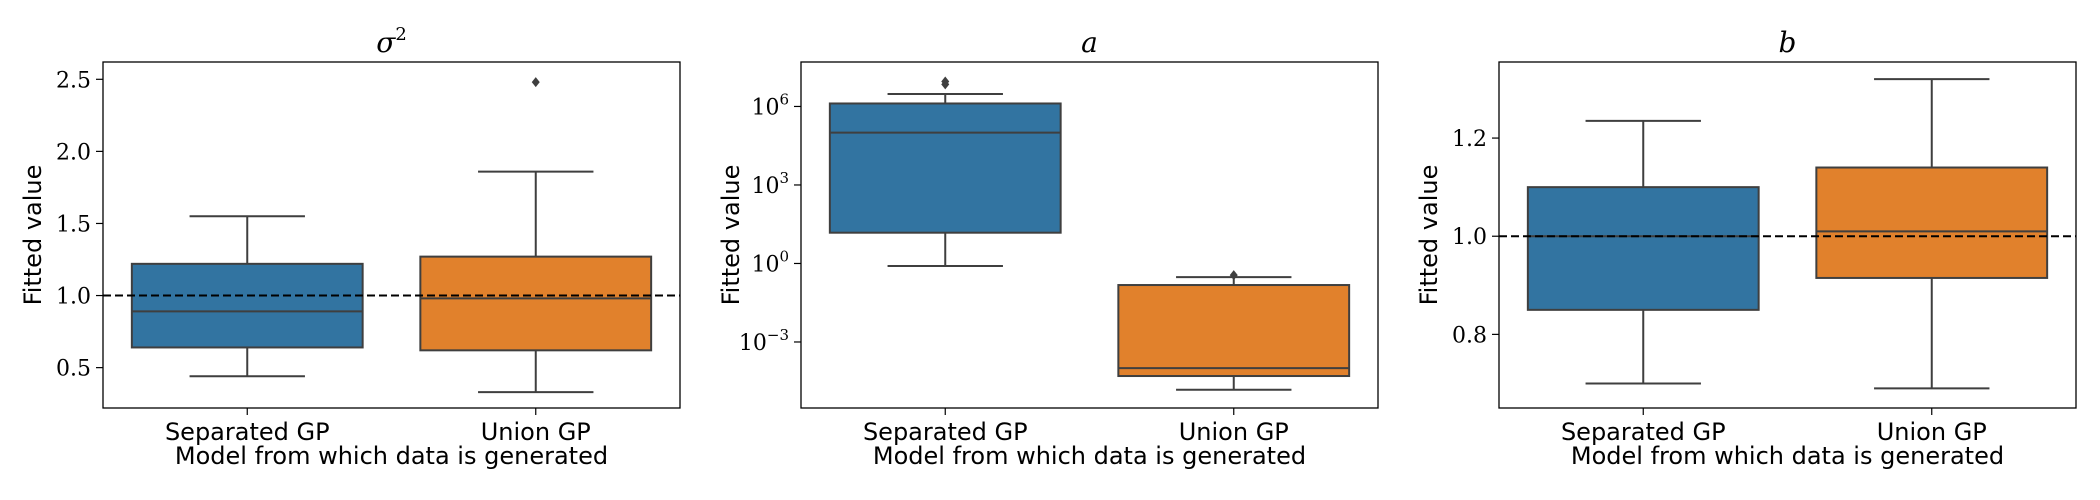 Image resolution: width=2100 pixels, height=500 pixels. Describe the element at coordinates (784, 99) in the screenshot. I see `y-tick-label-exponent: 6` at that location.